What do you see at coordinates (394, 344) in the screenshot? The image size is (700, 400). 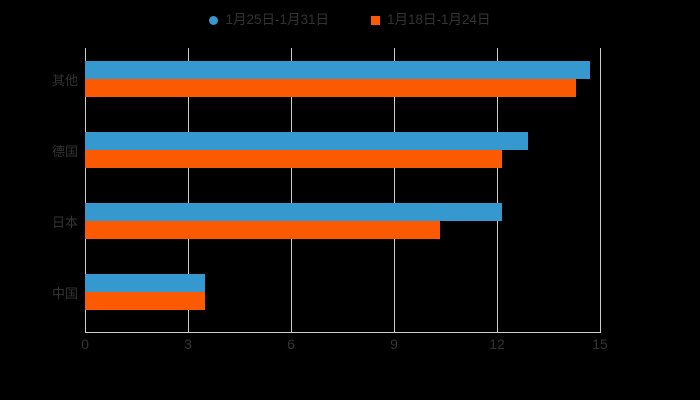 I see `x-axis-tick-label: 9` at bounding box center [394, 344].